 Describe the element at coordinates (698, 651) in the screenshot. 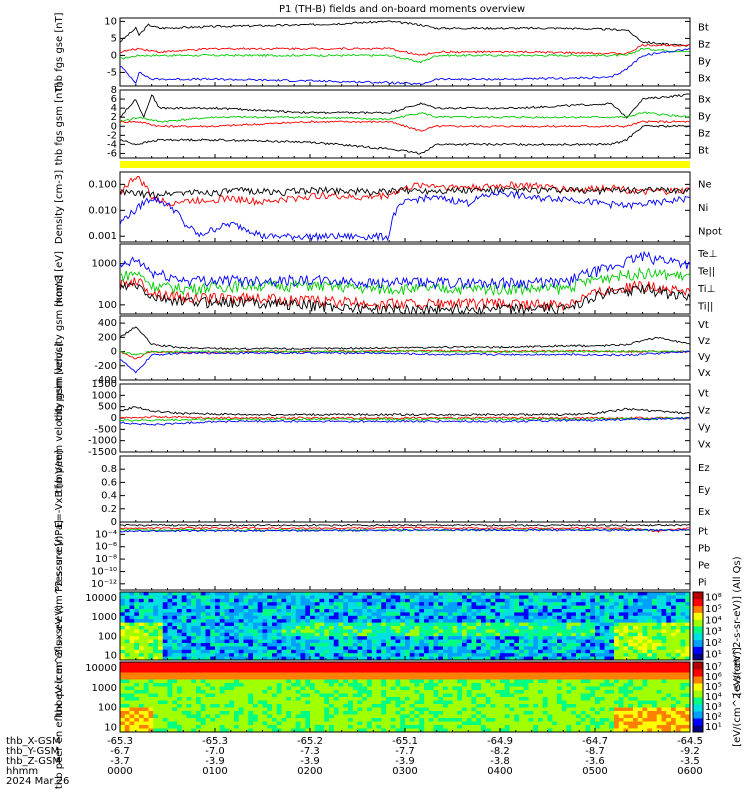

I see `colorbar-step` at that location.